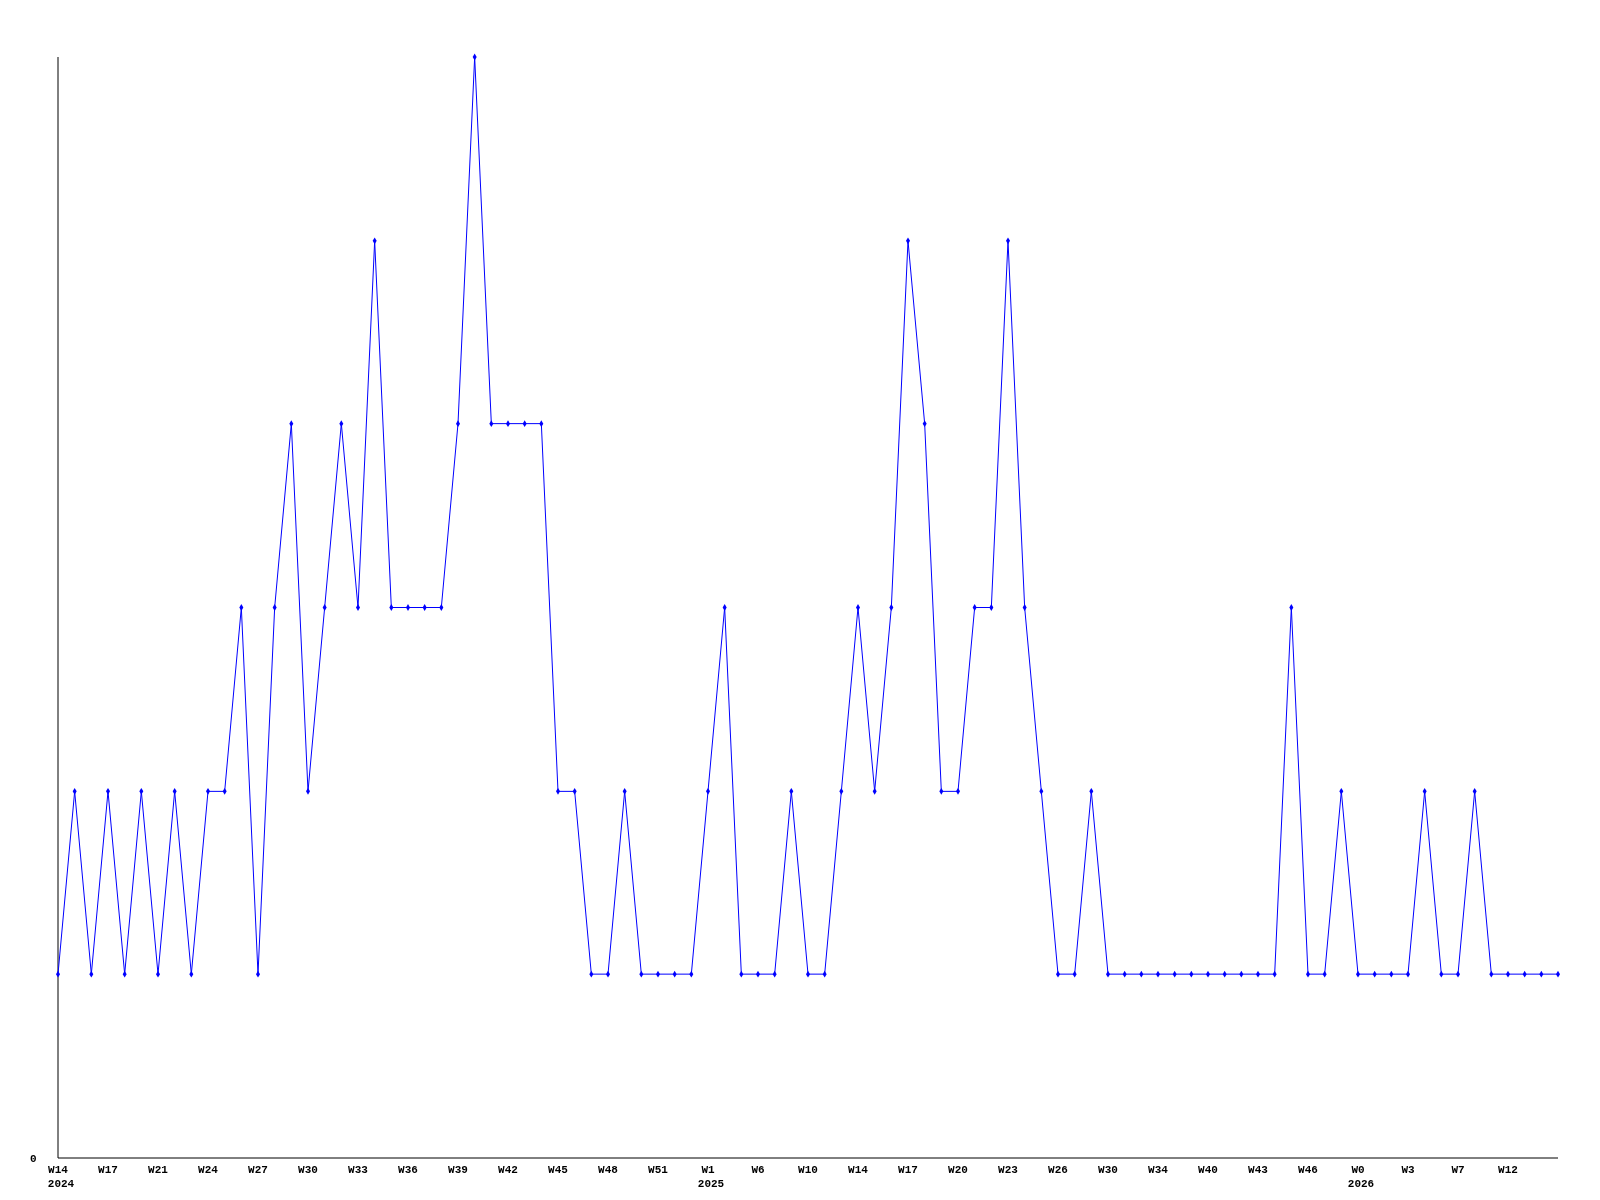  I want to click on x-tick-label: W40, so click(1208, 1170).